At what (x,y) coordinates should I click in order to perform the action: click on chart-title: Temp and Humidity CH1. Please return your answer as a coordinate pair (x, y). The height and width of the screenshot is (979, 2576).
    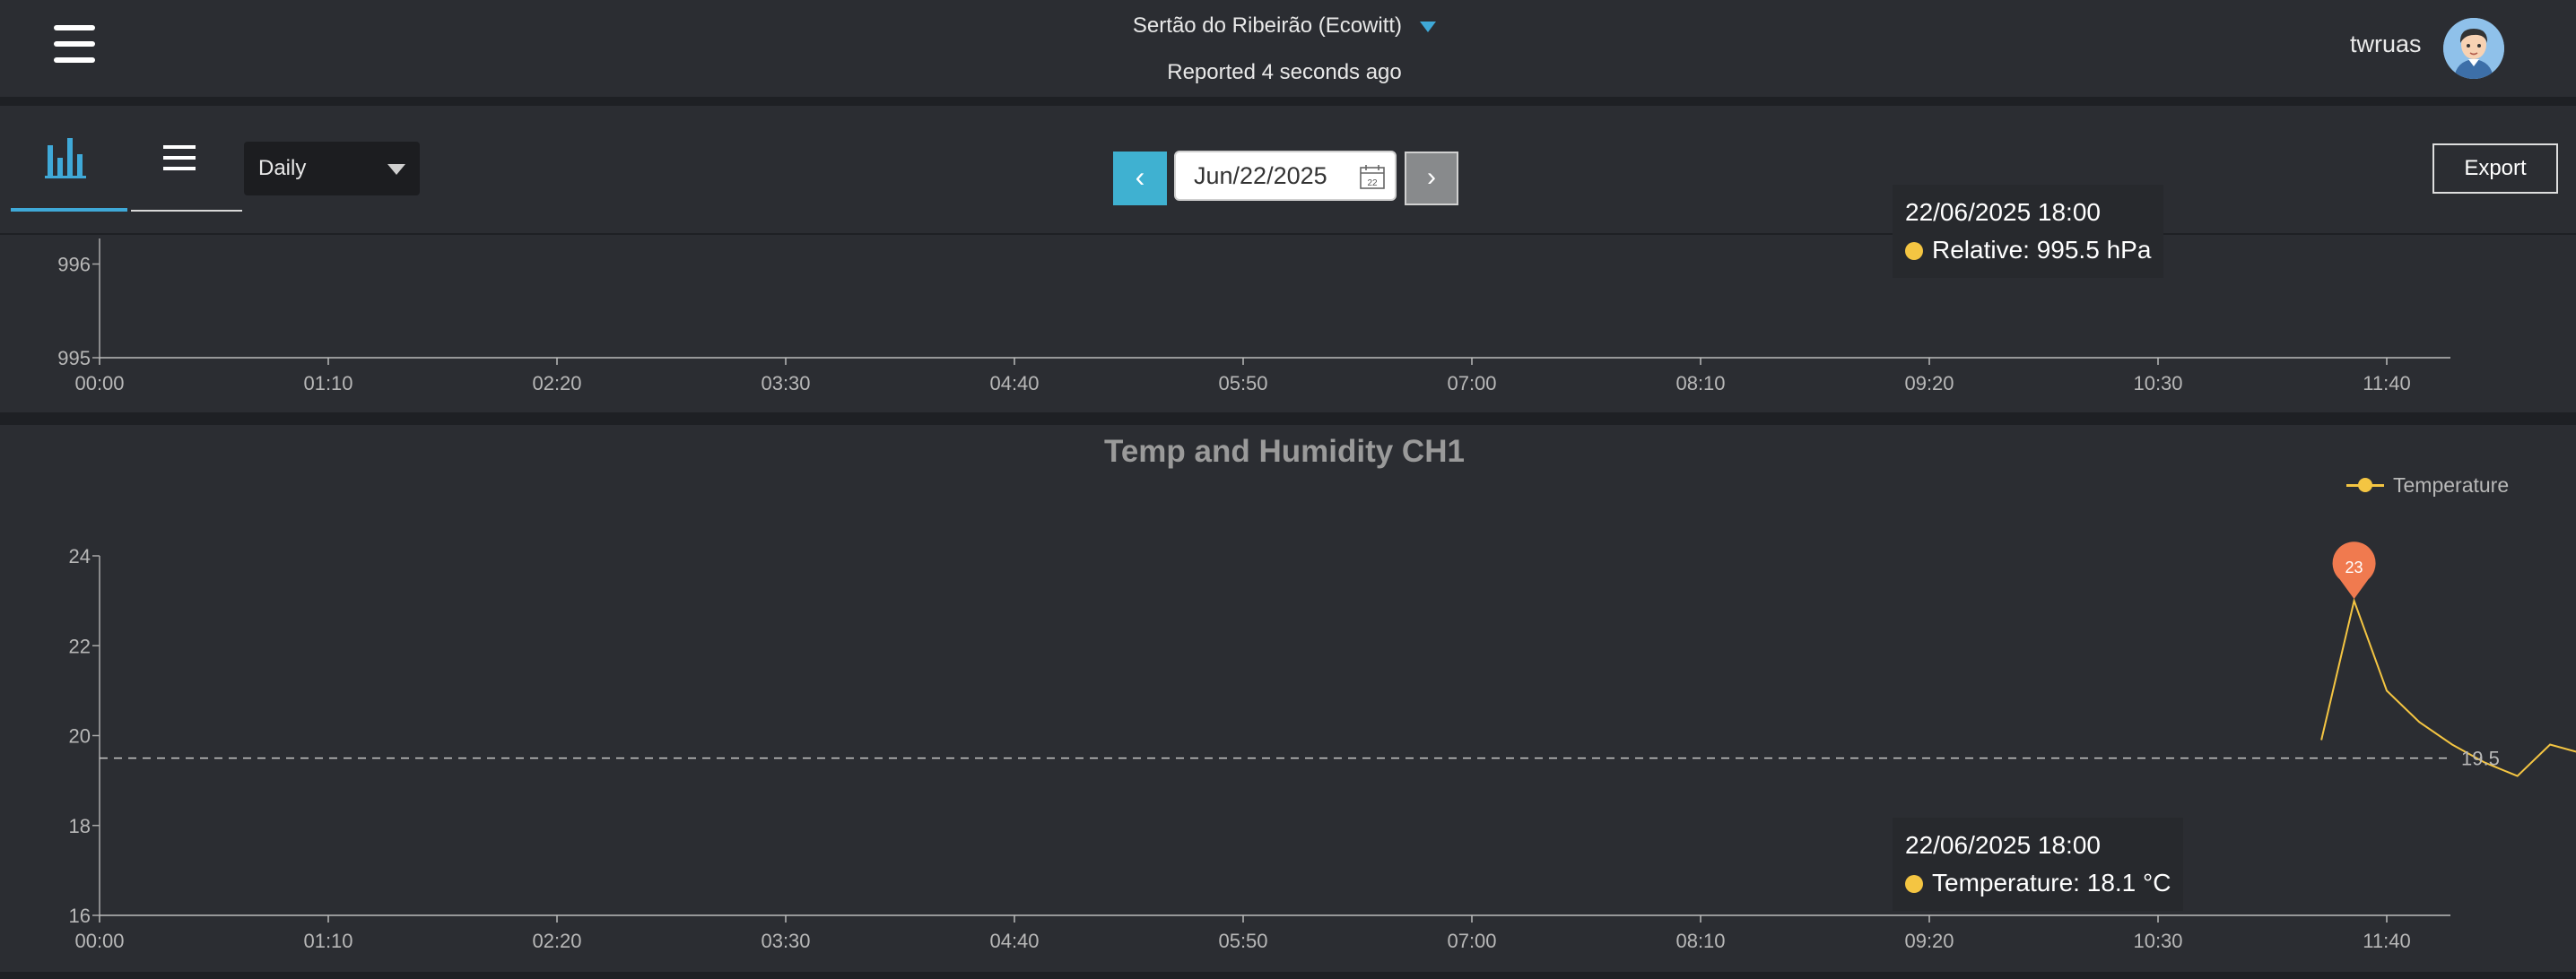
    Looking at the image, I should click on (1284, 451).